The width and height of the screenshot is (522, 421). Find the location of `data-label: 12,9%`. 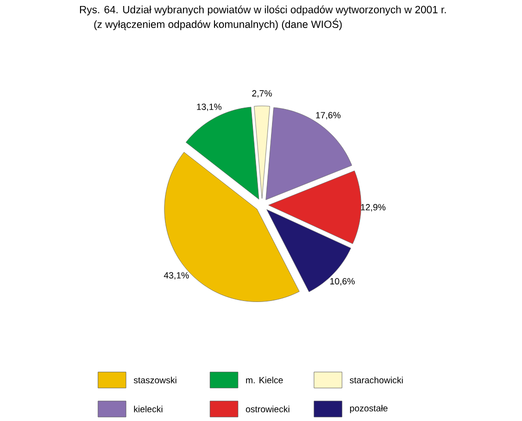

data-label: 12,9% is located at coordinates (373, 208).